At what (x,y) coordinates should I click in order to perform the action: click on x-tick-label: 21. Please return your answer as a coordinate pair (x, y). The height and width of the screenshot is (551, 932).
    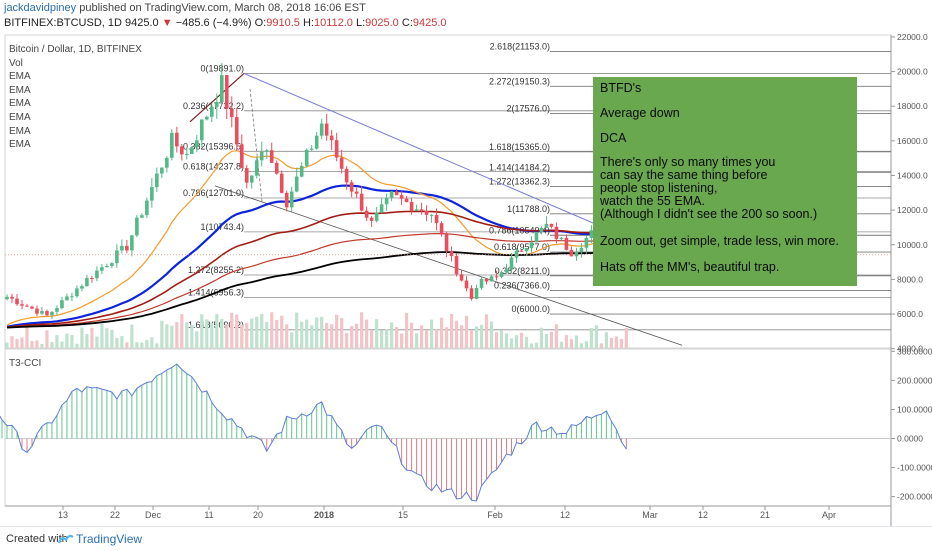
    Looking at the image, I should click on (765, 515).